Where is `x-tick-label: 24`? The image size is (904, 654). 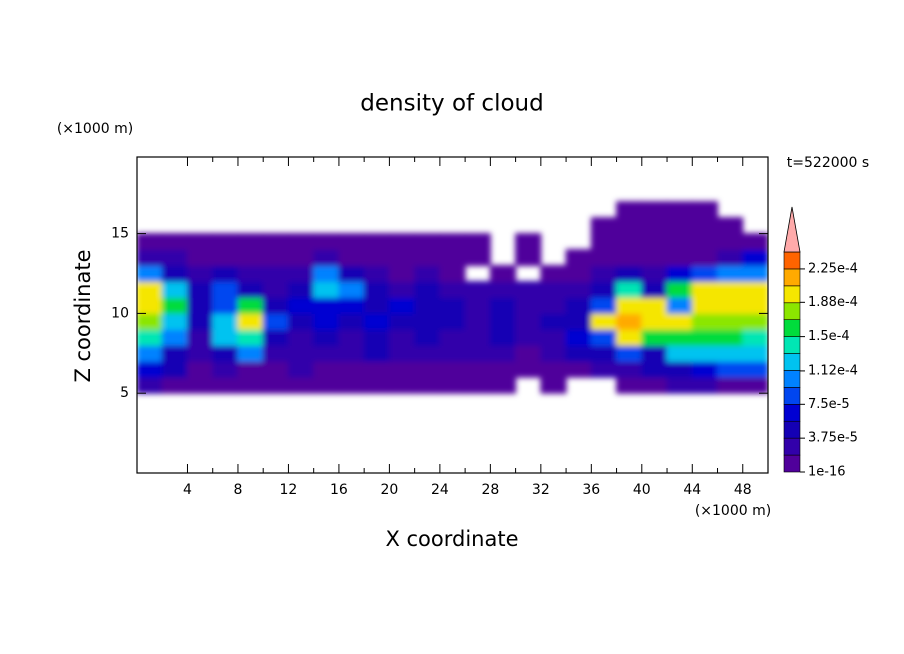 x-tick-label: 24 is located at coordinates (440, 490).